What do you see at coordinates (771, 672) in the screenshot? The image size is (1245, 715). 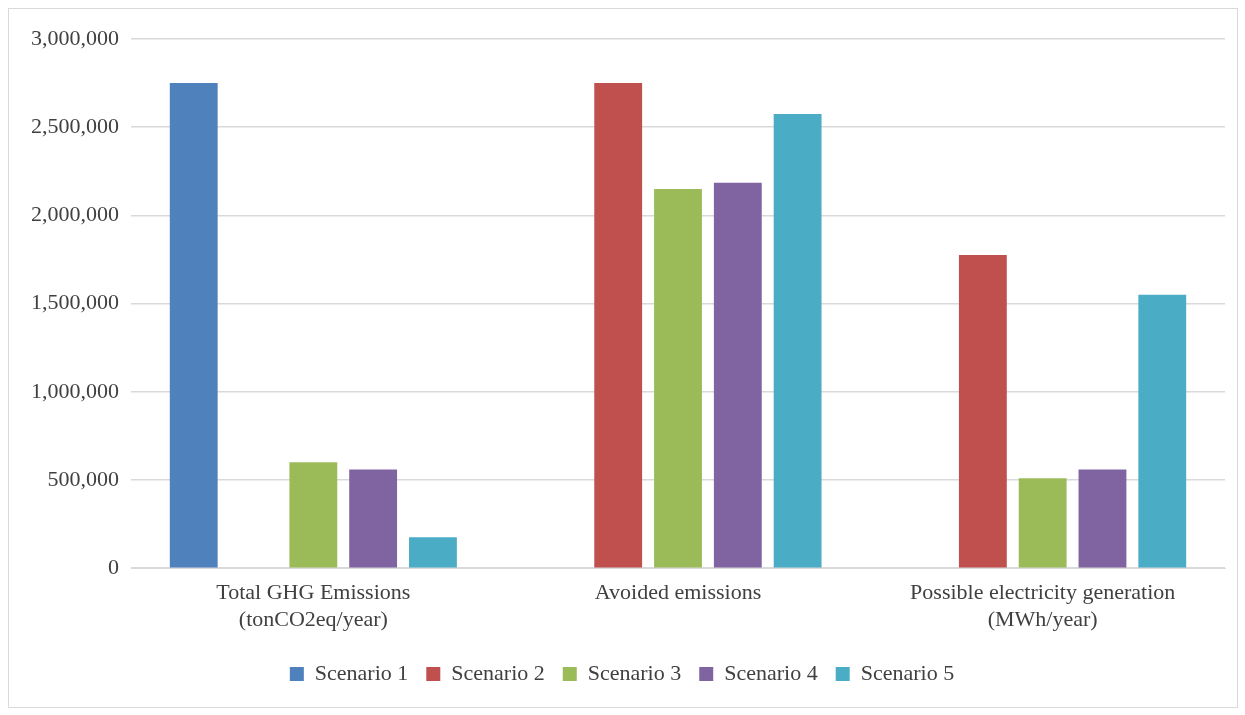 I see `legend-label: Scenario 4` at bounding box center [771, 672].